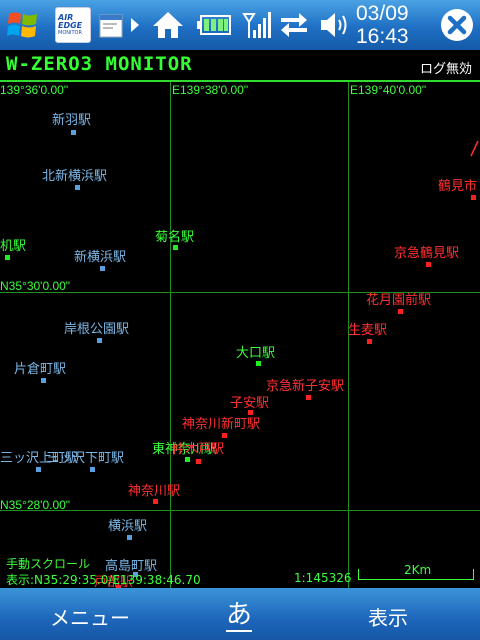 The width and height of the screenshot is (480, 640). Describe the element at coordinates (99, 64) in the screenshot. I see `page-title: W-ZERO3 MONITOR` at that location.